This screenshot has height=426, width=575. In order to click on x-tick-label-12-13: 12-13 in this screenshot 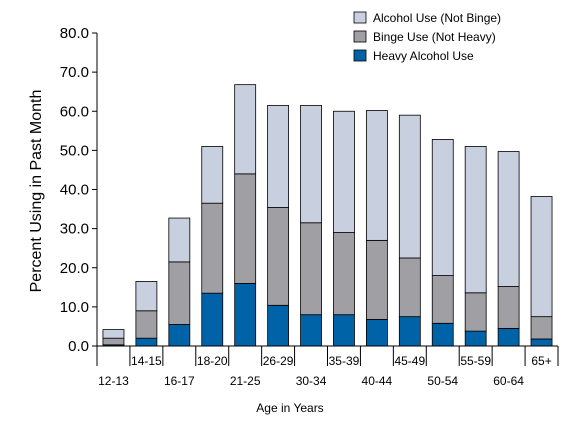, I will do `click(113, 381)`.